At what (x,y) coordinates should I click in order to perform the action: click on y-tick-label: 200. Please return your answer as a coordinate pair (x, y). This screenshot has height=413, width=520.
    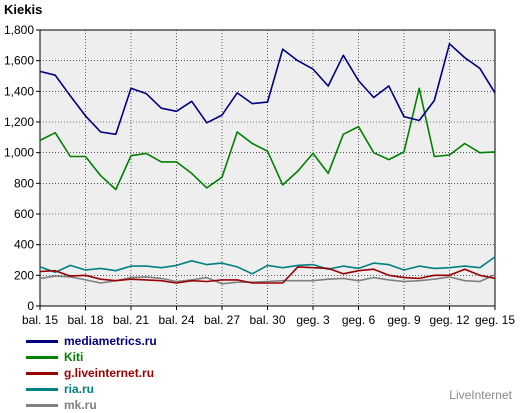
    Looking at the image, I should click on (24, 275).